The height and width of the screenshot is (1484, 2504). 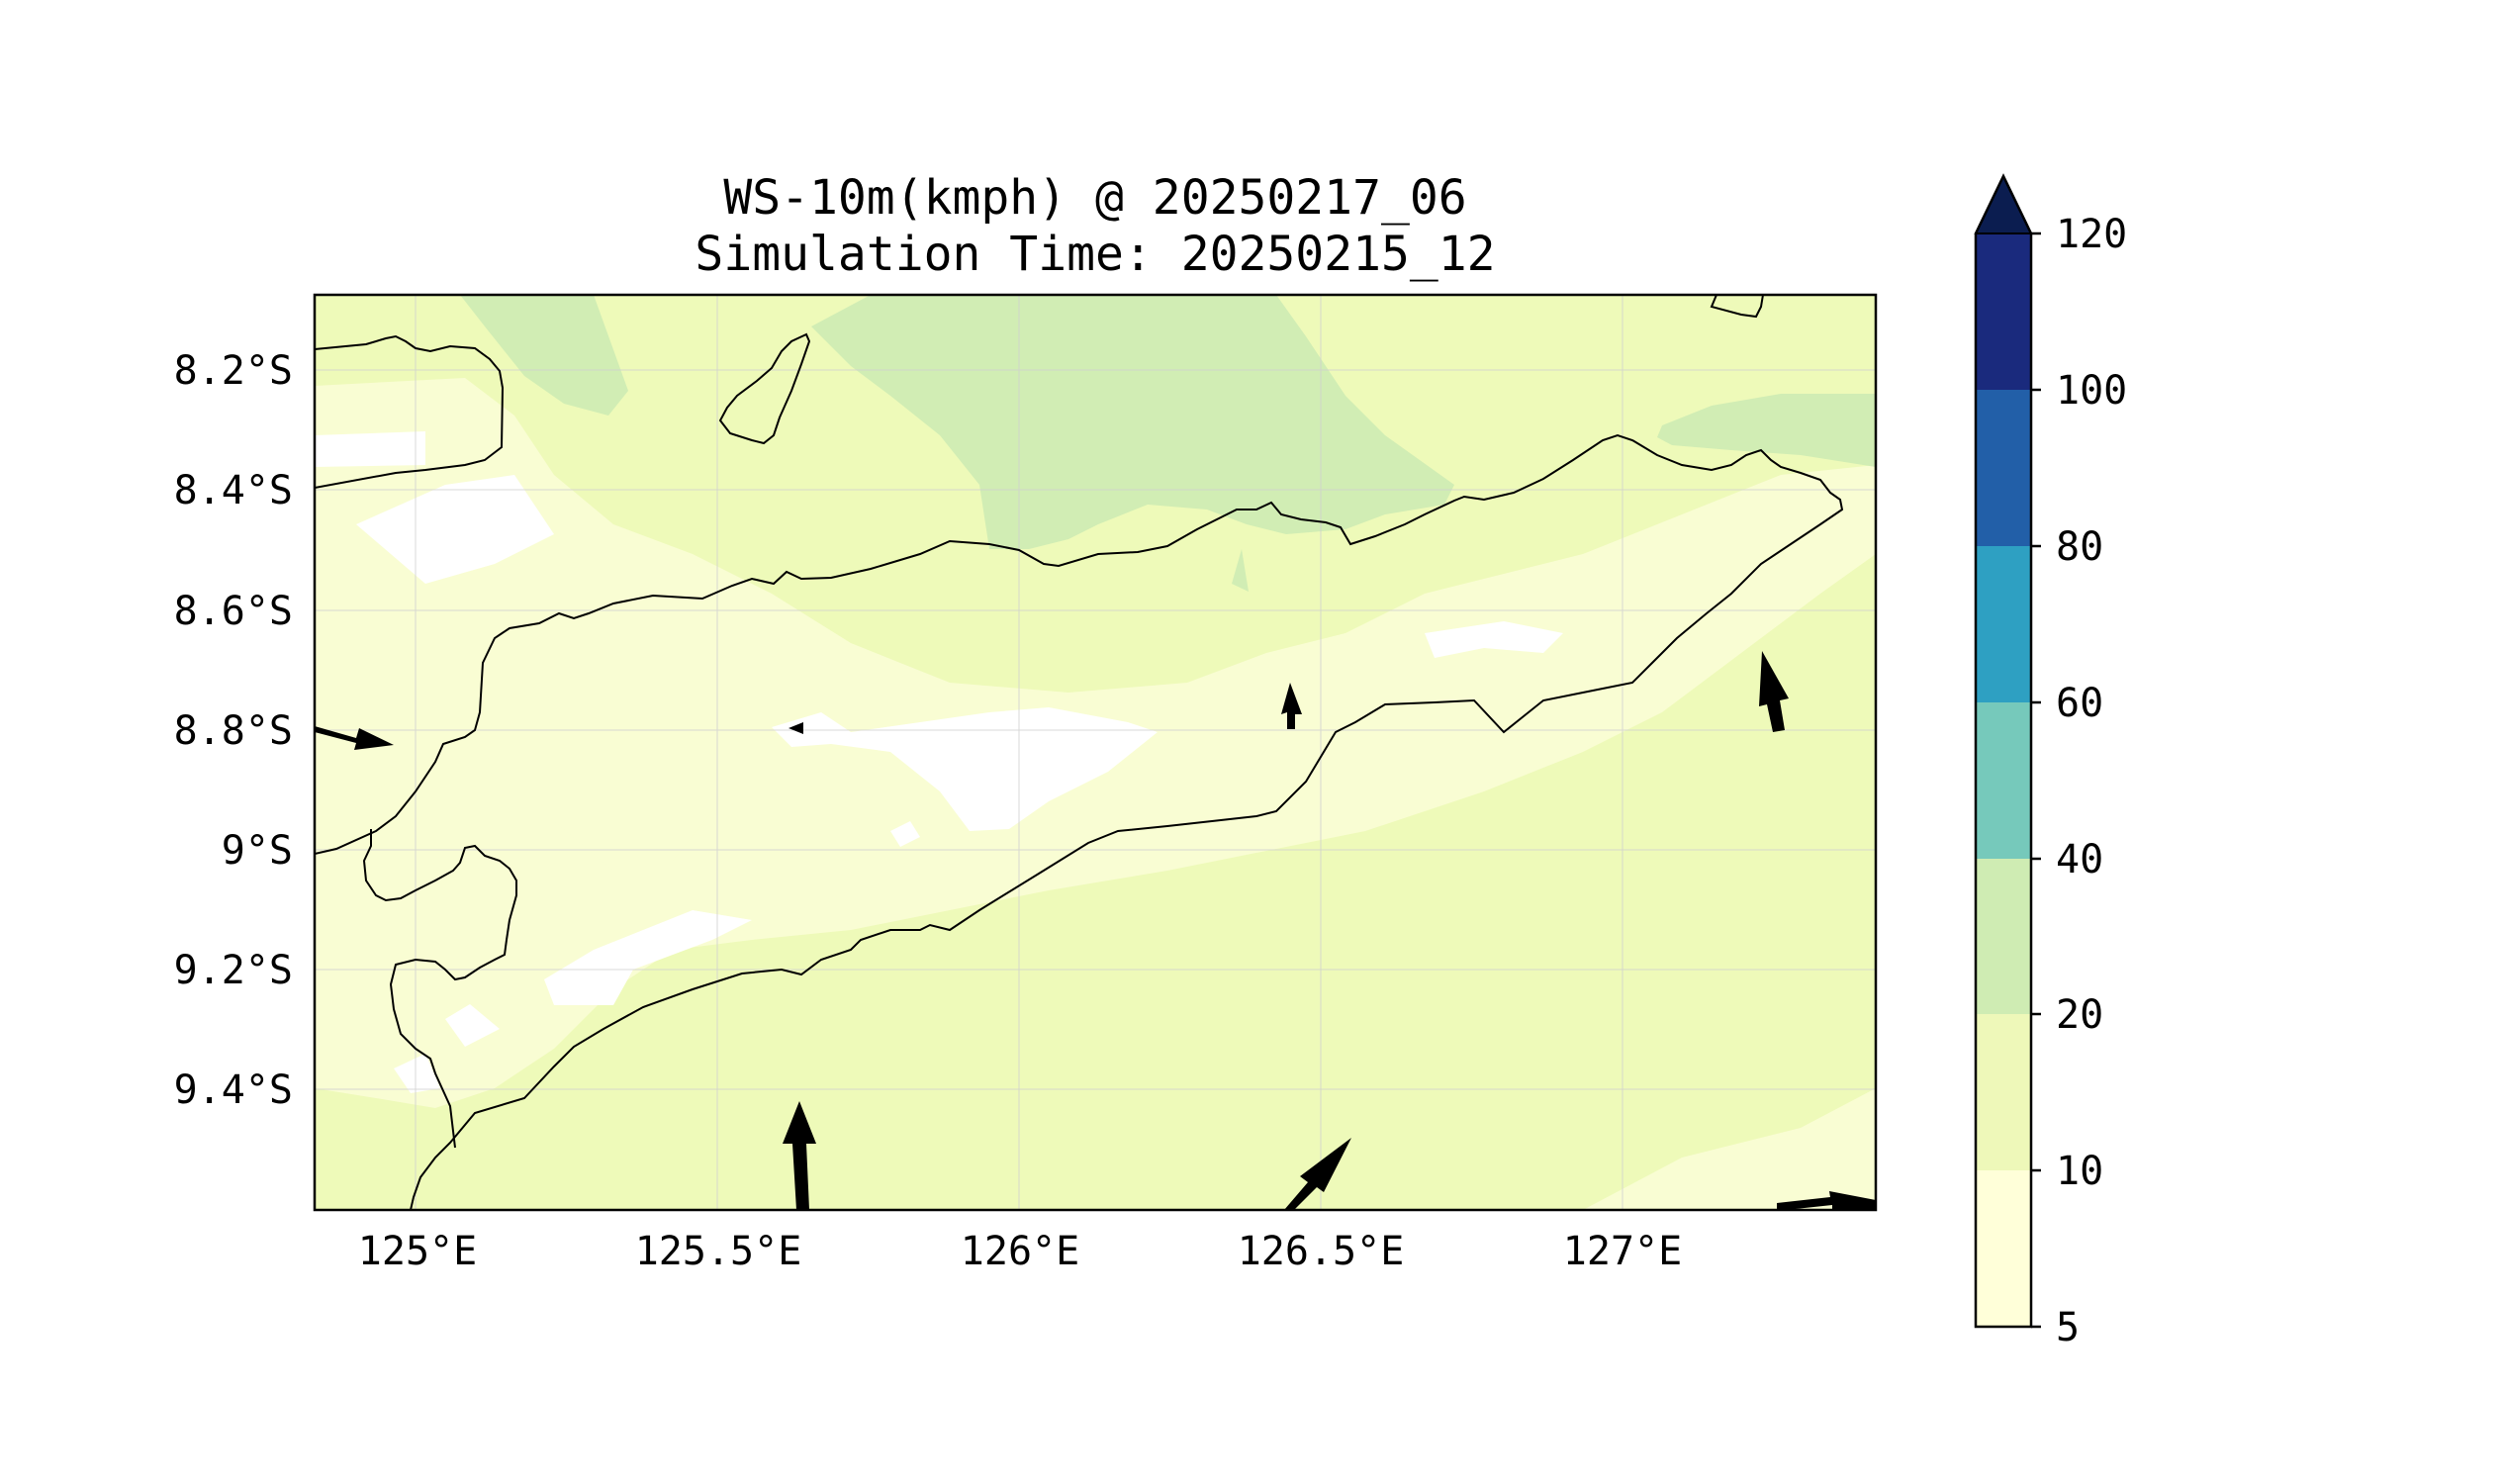 What do you see at coordinates (2003, 203) in the screenshot?
I see `colorbar-extend-arrow` at bounding box center [2003, 203].